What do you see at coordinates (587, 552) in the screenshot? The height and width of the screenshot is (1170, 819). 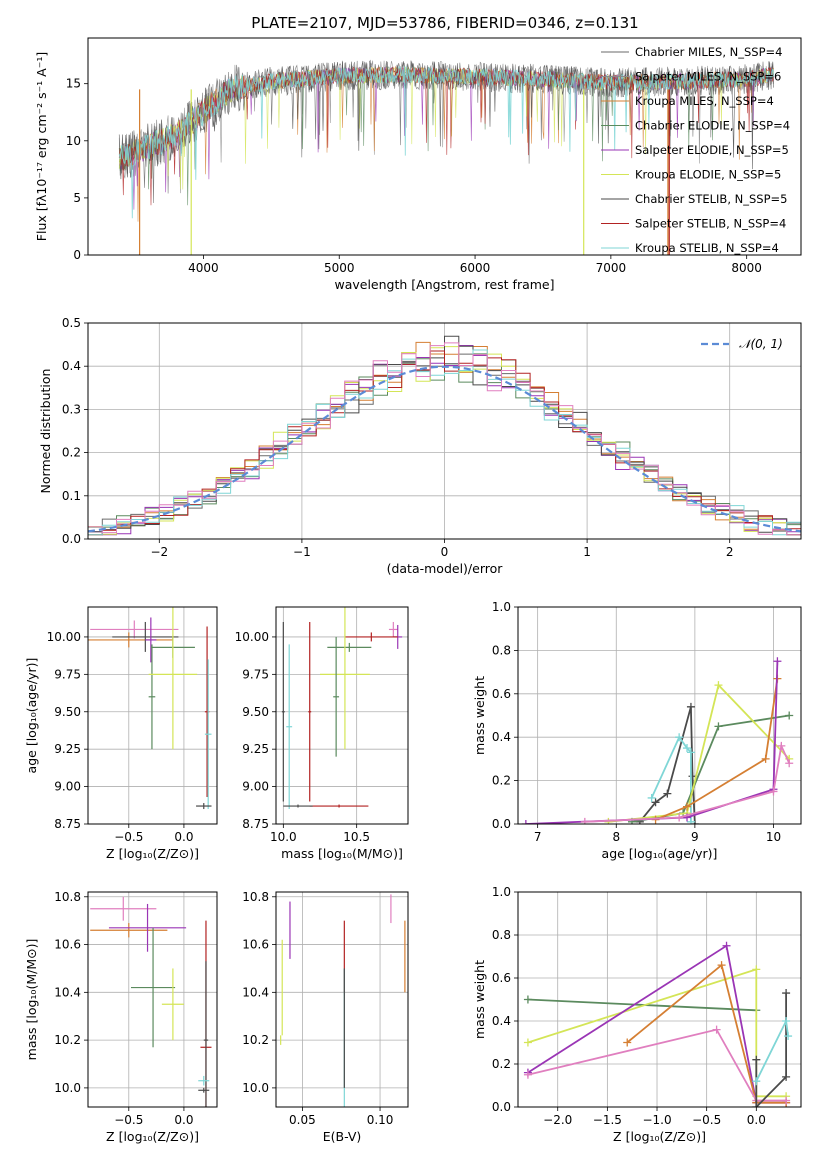 I see `x-tick-label: 1` at bounding box center [587, 552].